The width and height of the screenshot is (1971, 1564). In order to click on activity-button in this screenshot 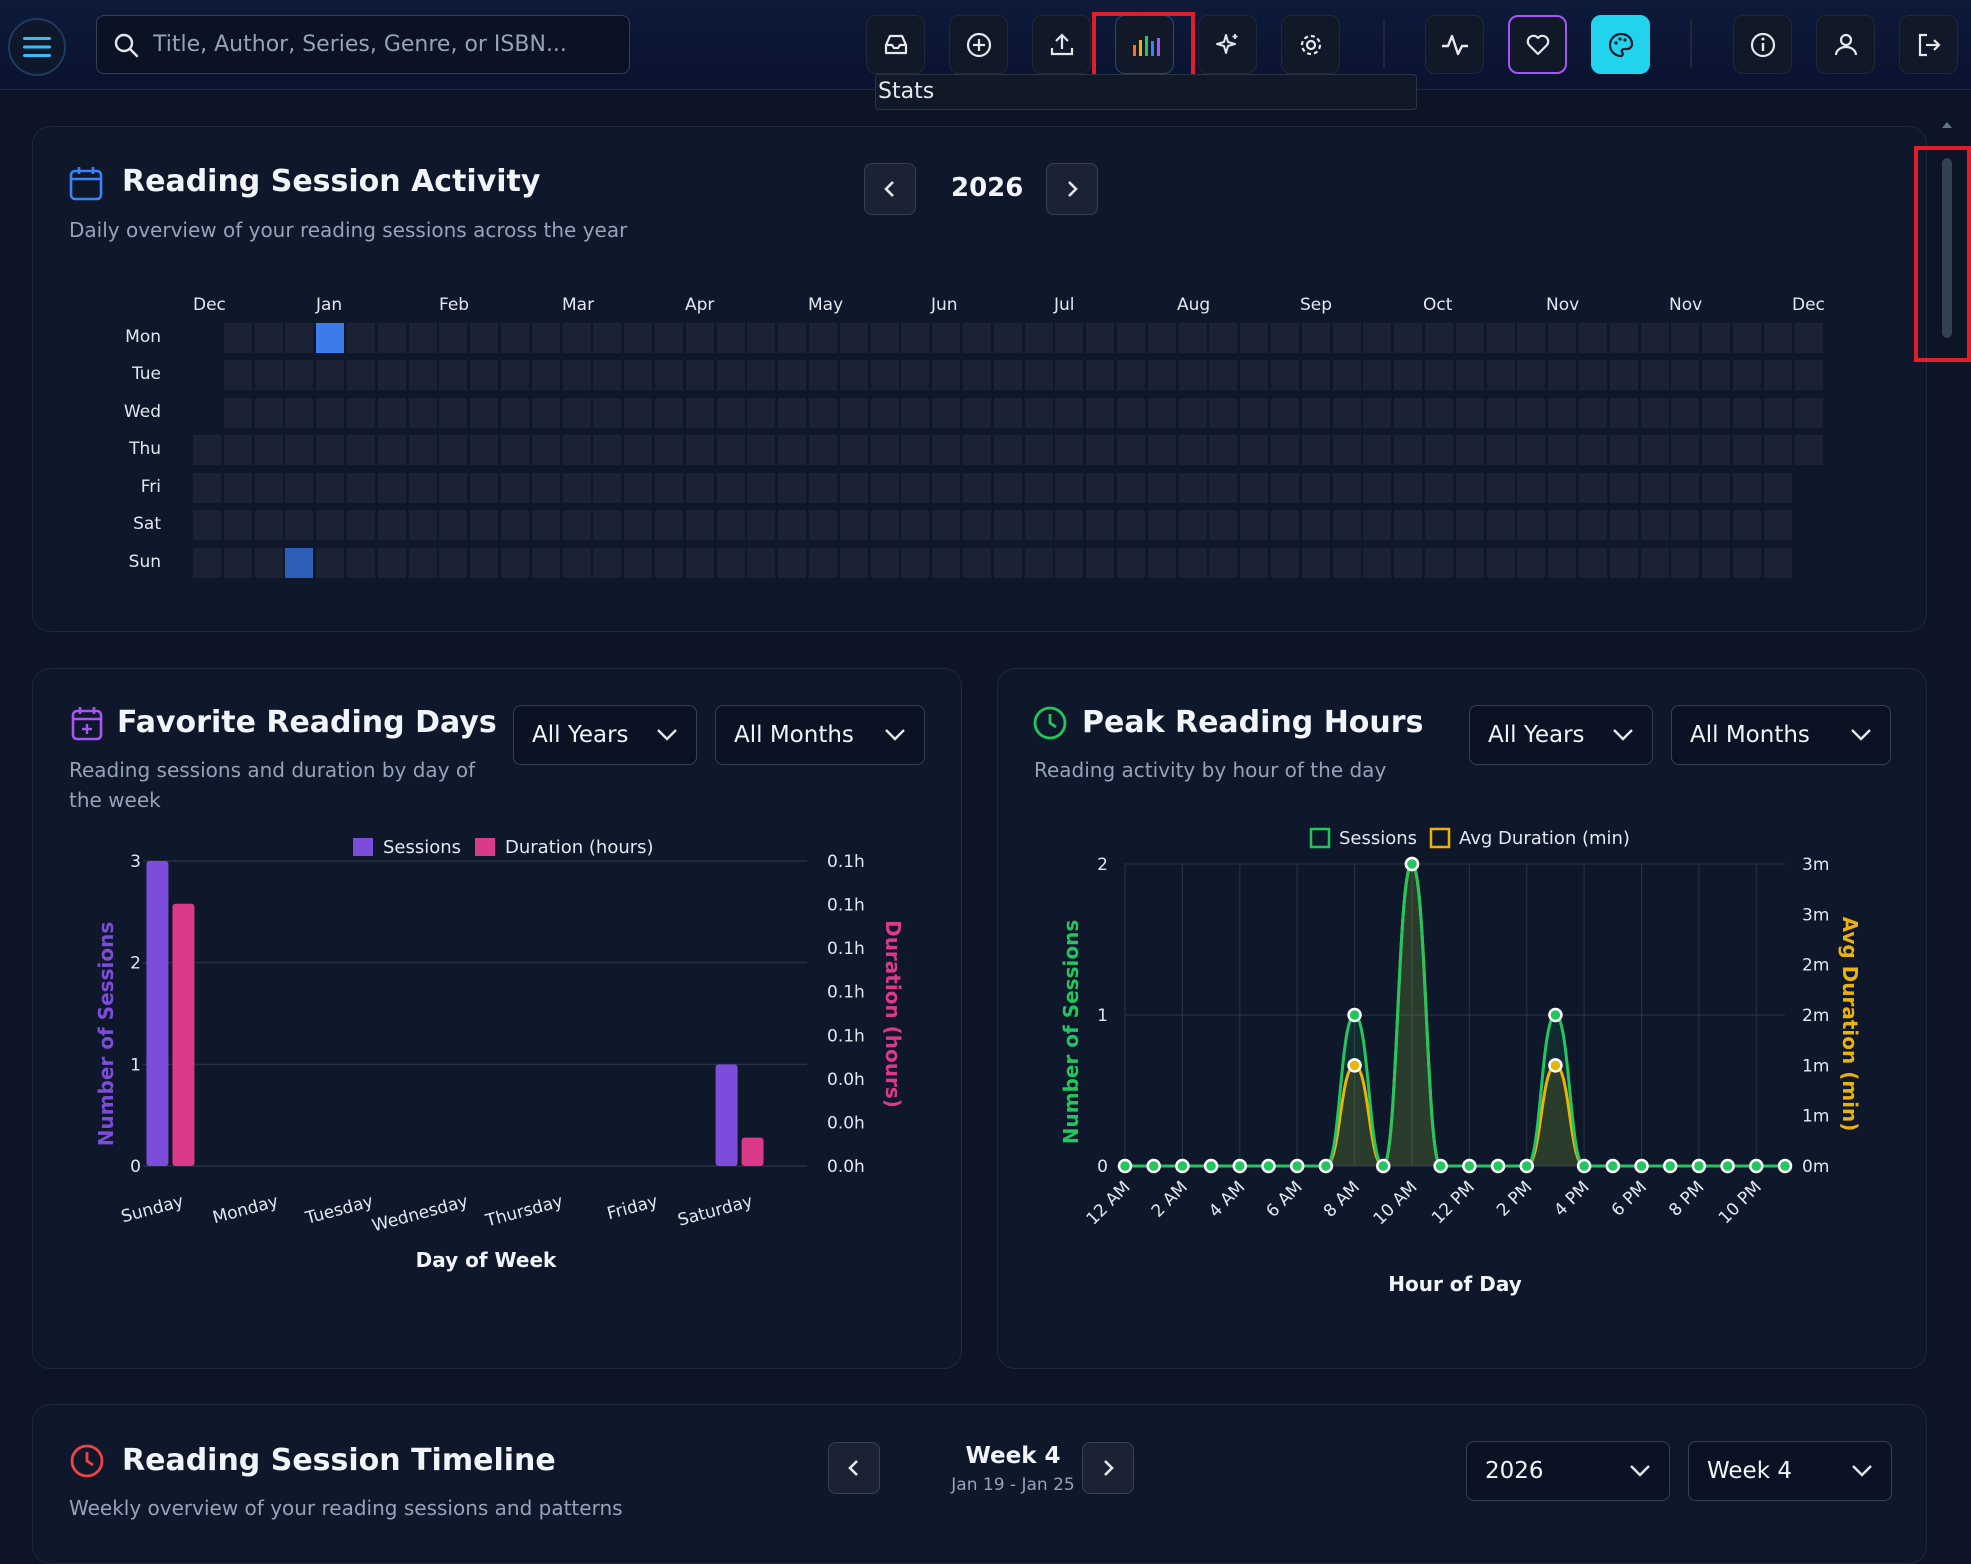, I will do `click(1454, 44)`.